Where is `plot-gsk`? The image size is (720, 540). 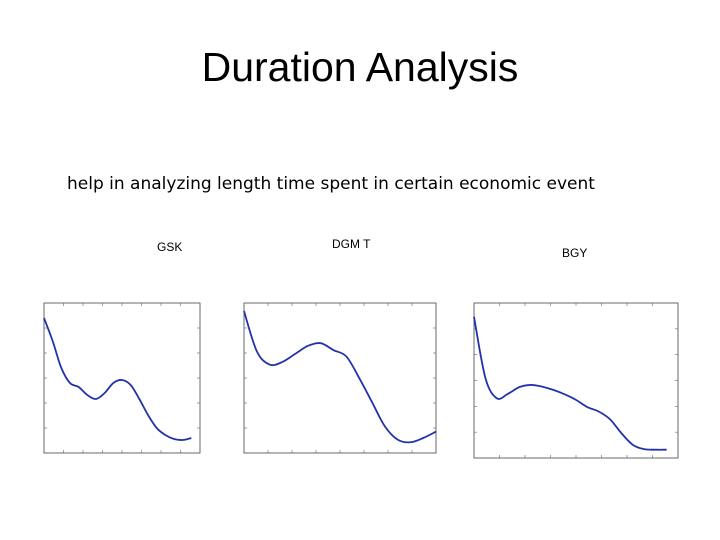 plot-gsk is located at coordinates (122, 378).